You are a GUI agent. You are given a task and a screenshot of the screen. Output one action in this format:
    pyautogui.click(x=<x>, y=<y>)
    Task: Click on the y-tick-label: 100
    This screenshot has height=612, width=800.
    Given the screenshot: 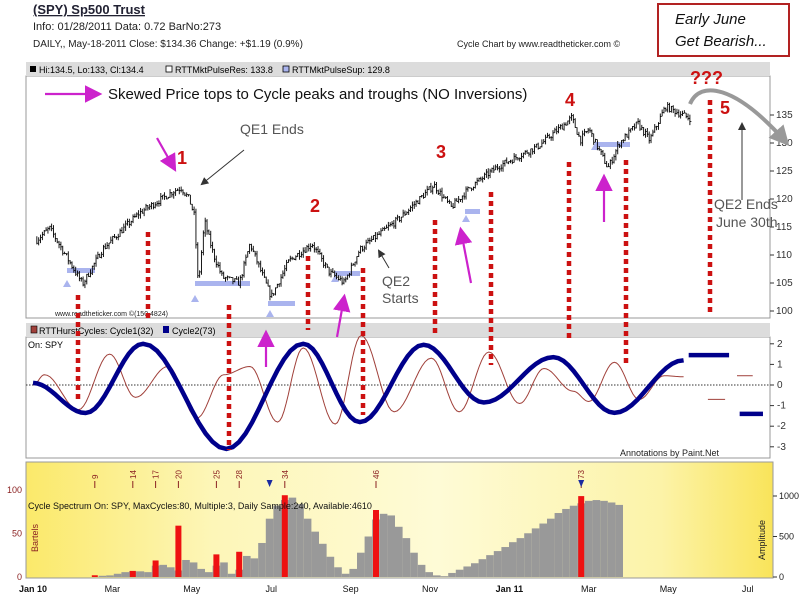 What is the action you would take?
    pyautogui.click(x=784, y=311)
    